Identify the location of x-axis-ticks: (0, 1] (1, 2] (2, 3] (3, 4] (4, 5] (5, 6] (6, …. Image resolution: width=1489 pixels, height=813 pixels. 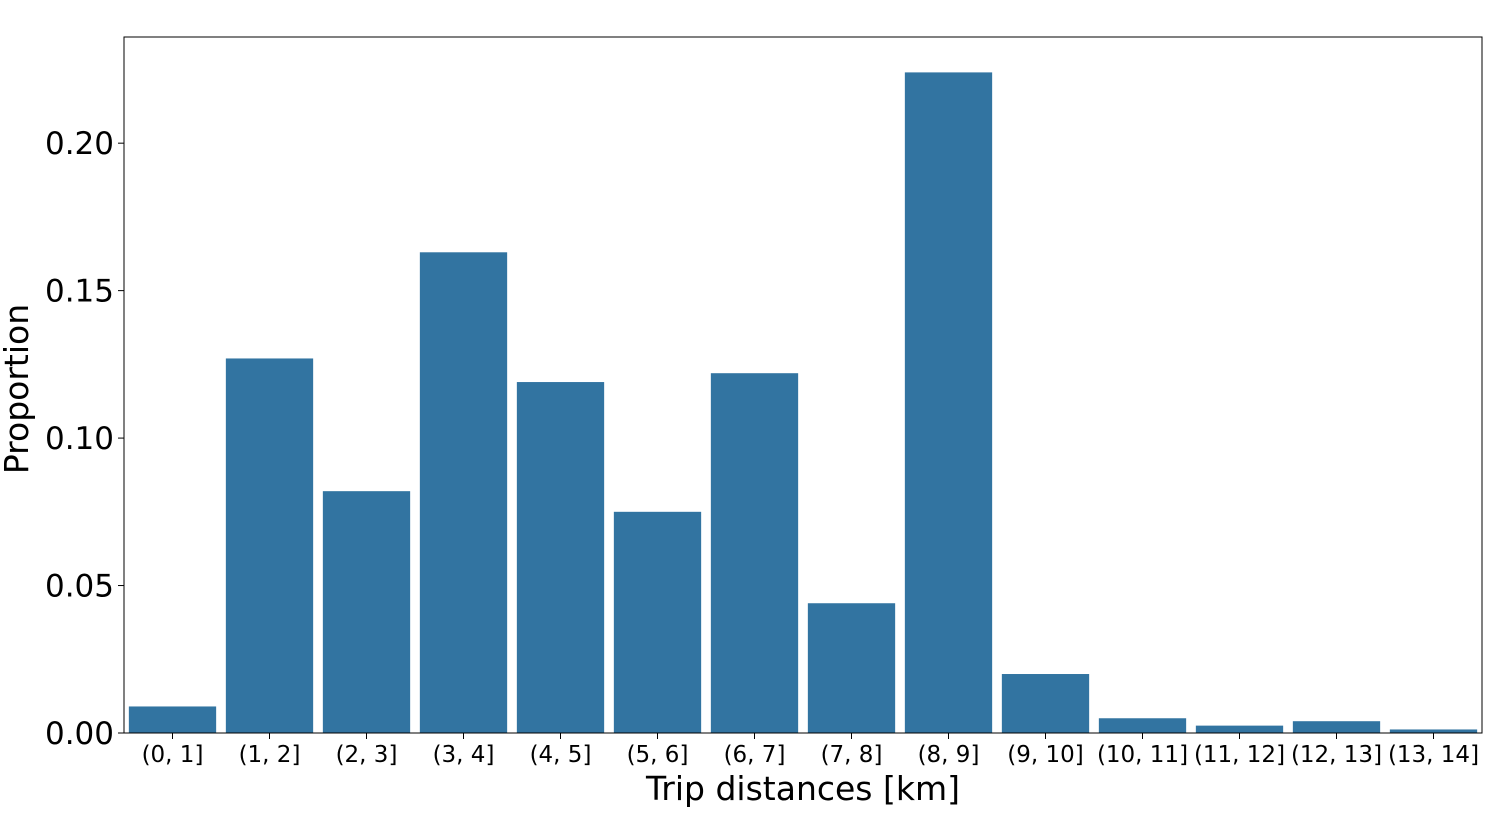
(810, 750).